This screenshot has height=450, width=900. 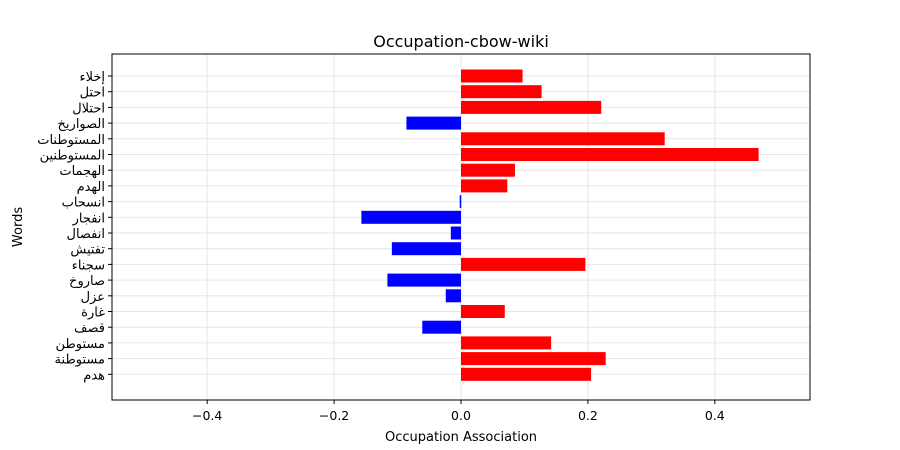 I want to click on y-tick-label: سجناء, so click(x=88, y=265).